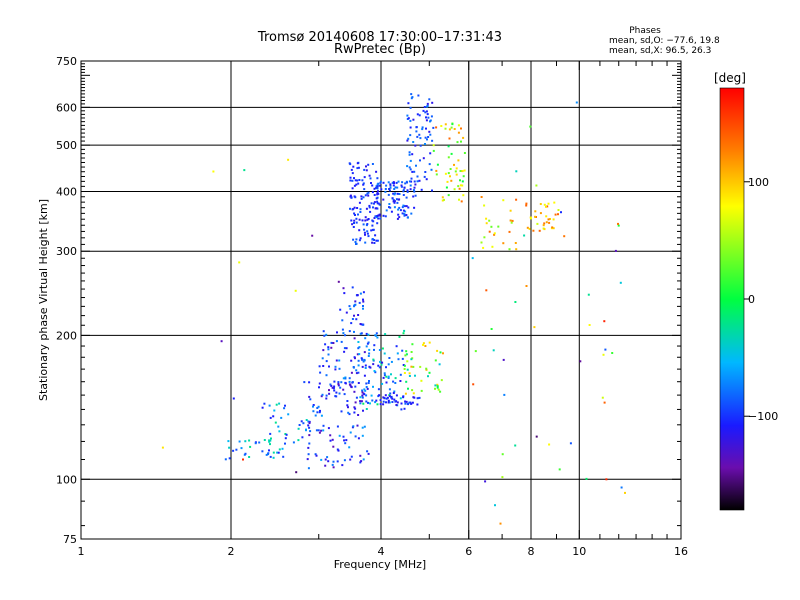  Describe the element at coordinates (730, 78) in the screenshot. I see `colorbar-label: [deg]` at that location.